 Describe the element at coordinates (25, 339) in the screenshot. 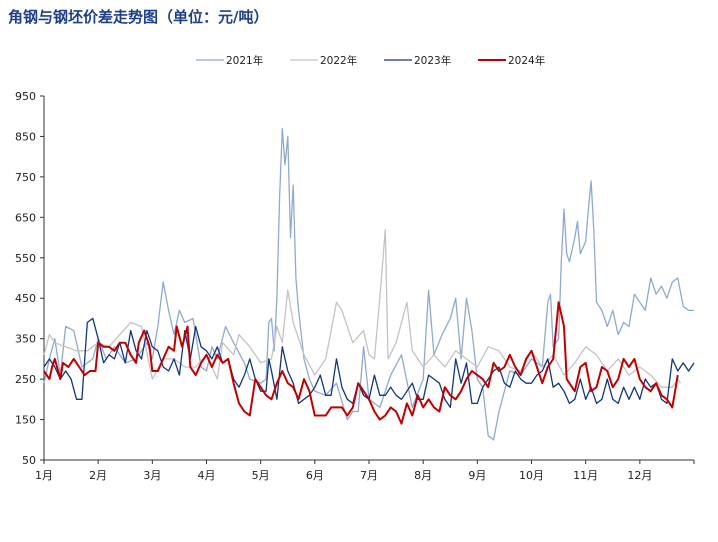

I see `y-tick-label: 350` at that location.